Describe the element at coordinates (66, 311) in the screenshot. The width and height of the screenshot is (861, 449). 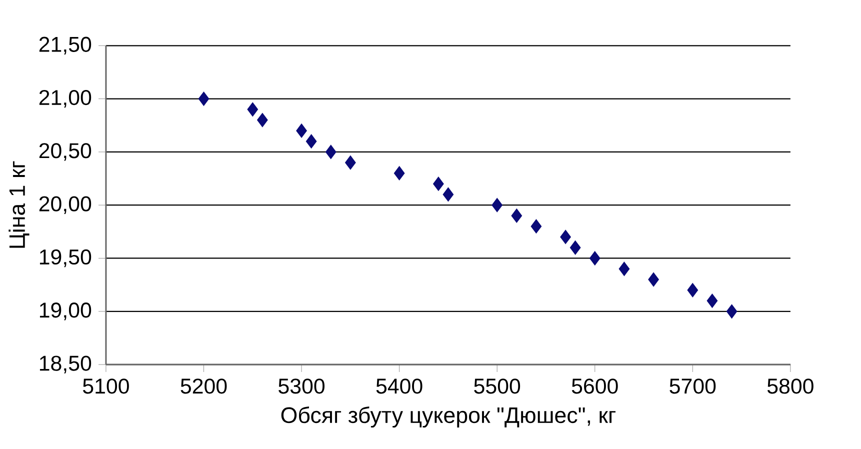
I see `y-tick-label: 19,00` at that location.